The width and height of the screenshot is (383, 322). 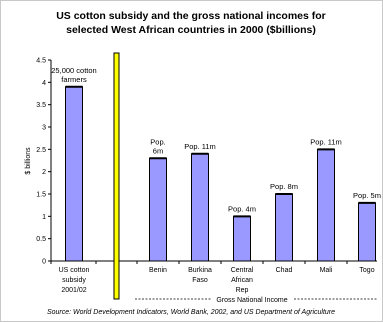 What do you see at coordinates (41, 61) in the screenshot?
I see `y-tick-label: 4.5` at bounding box center [41, 61].